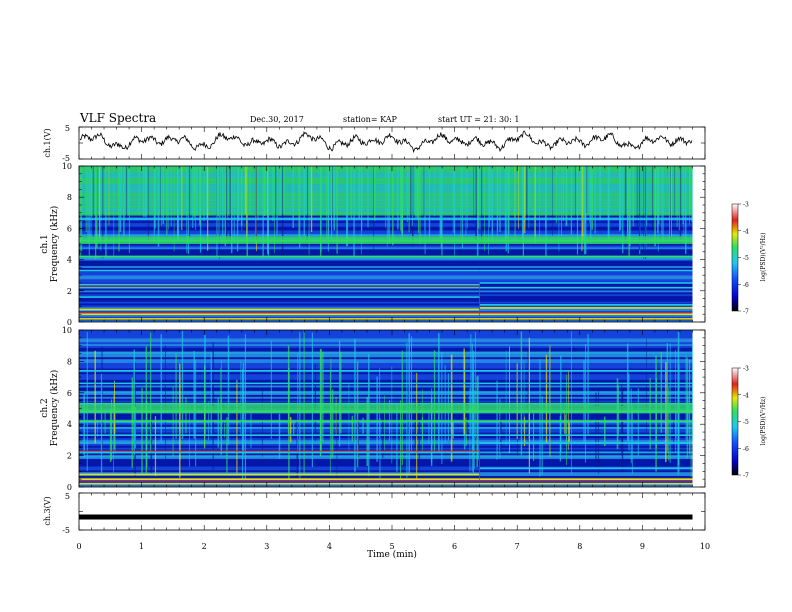 This screenshot has width=792, height=612. I want to click on ch1-ytick-bottom: -5, so click(66, 158).